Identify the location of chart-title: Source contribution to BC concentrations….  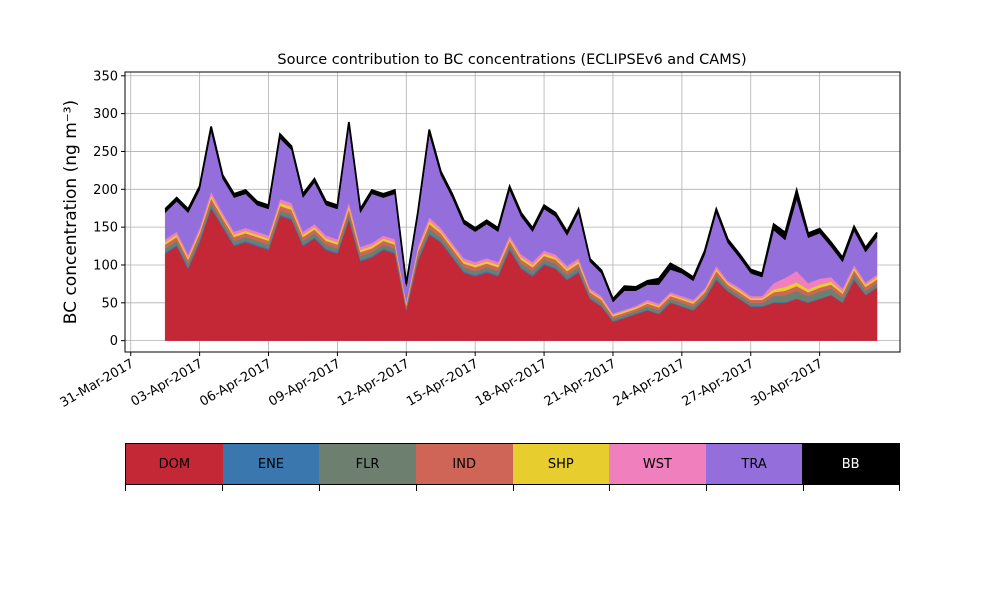
(511, 60).